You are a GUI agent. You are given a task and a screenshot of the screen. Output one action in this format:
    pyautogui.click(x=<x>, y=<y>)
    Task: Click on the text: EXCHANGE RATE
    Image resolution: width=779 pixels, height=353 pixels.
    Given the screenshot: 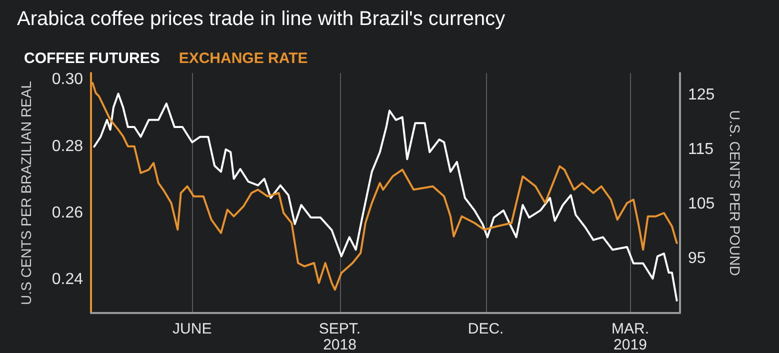 What is the action you would take?
    pyautogui.click(x=243, y=58)
    